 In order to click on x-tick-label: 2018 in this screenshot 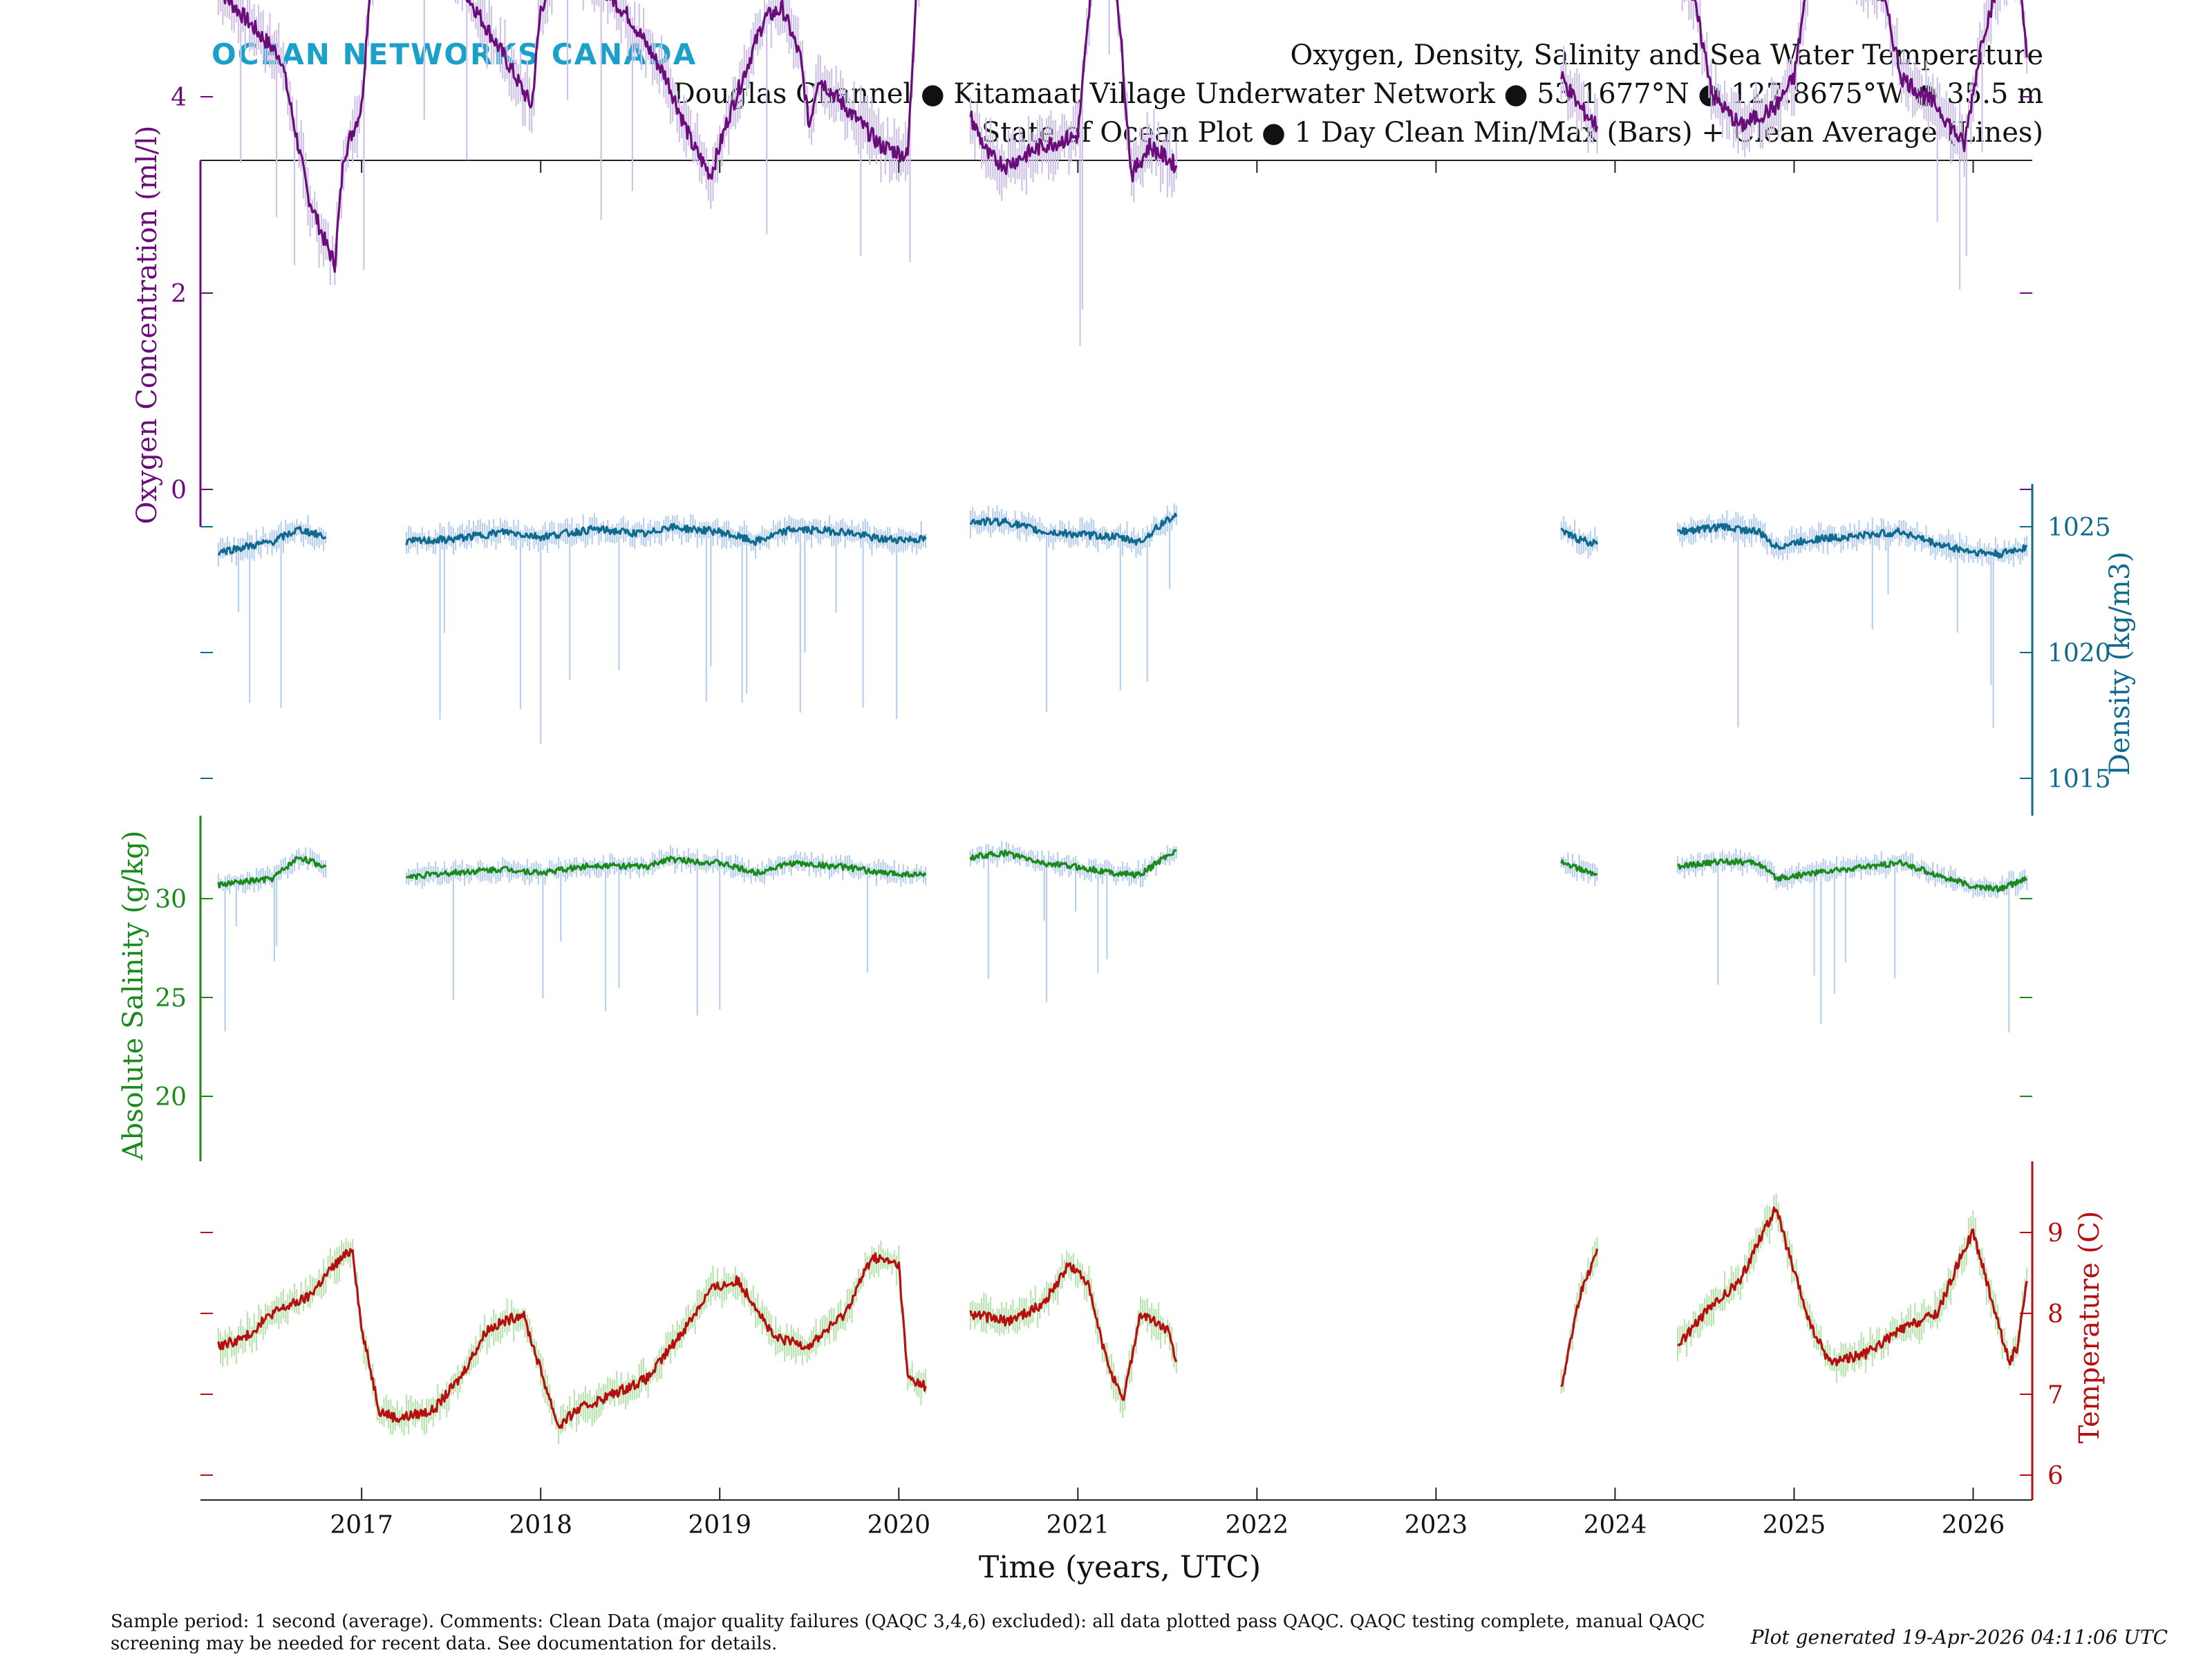, I will do `click(540, 1525)`.